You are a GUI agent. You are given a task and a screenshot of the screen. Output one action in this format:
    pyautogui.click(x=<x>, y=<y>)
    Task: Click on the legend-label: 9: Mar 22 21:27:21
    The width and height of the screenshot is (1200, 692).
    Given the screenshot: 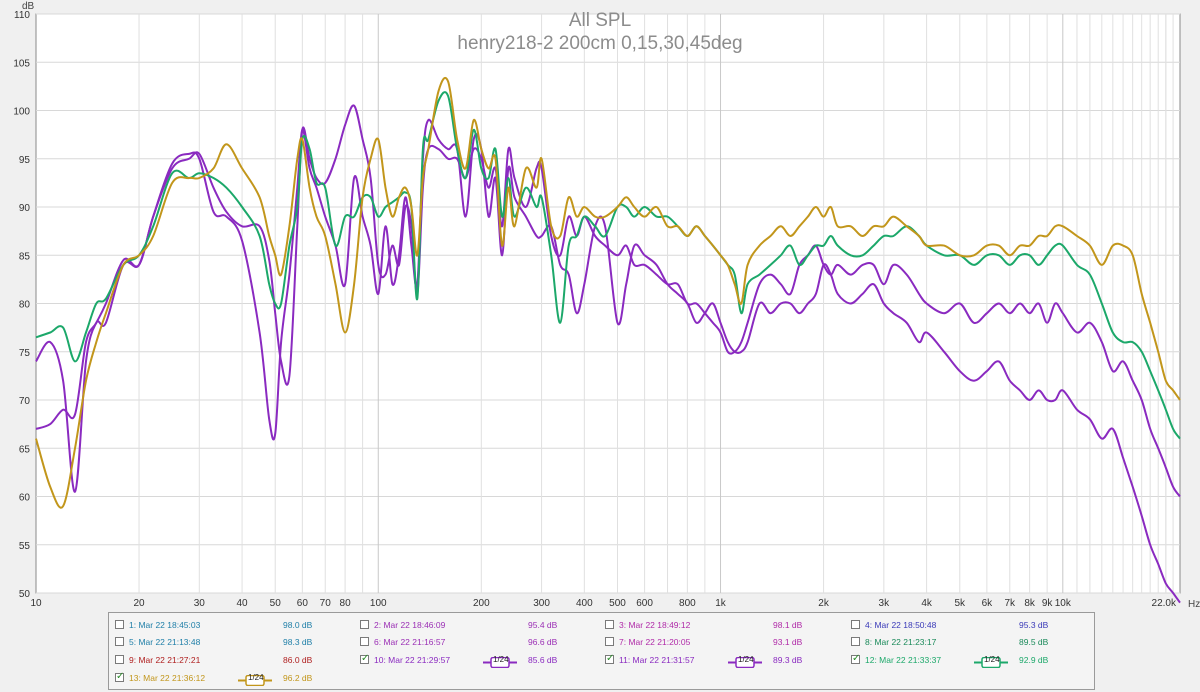 What is the action you would take?
    pyautogui.click(x=165, y=660)
    